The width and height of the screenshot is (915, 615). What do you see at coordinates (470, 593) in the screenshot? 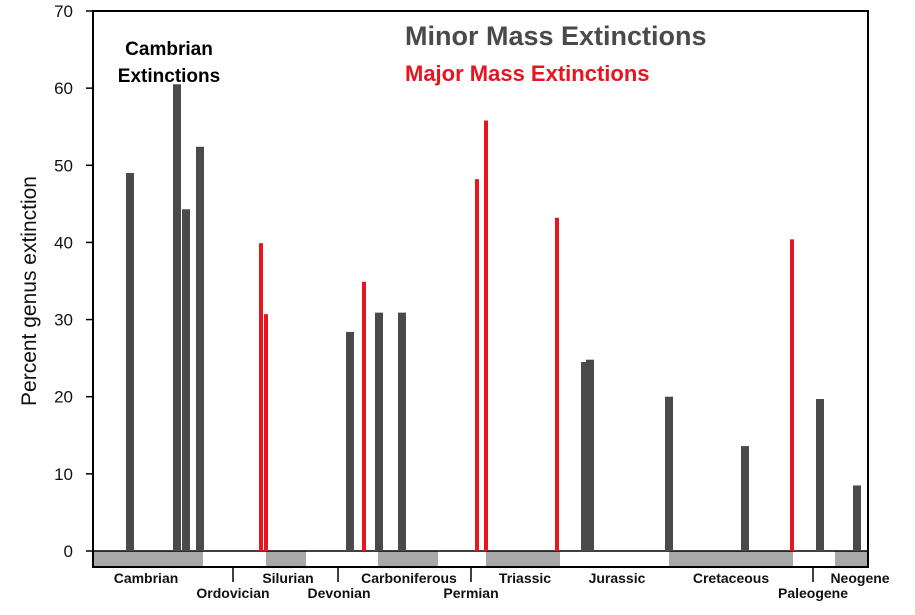
I see `period-label: Permian` at bounding box center [470, 593].